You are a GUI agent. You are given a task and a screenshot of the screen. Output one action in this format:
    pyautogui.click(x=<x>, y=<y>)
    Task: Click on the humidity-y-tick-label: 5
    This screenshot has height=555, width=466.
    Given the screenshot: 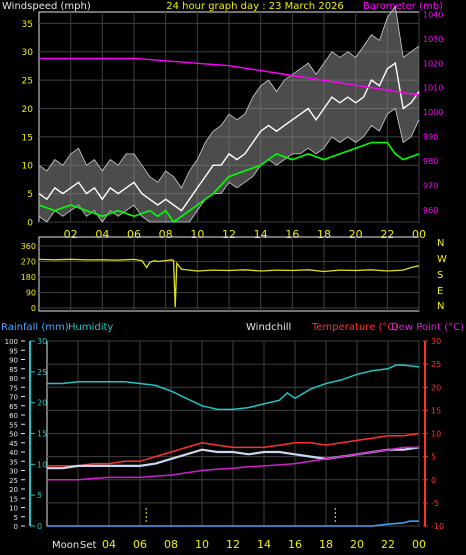 What is the action you would take?
    pyautogui.click(x=16, y=518)
    